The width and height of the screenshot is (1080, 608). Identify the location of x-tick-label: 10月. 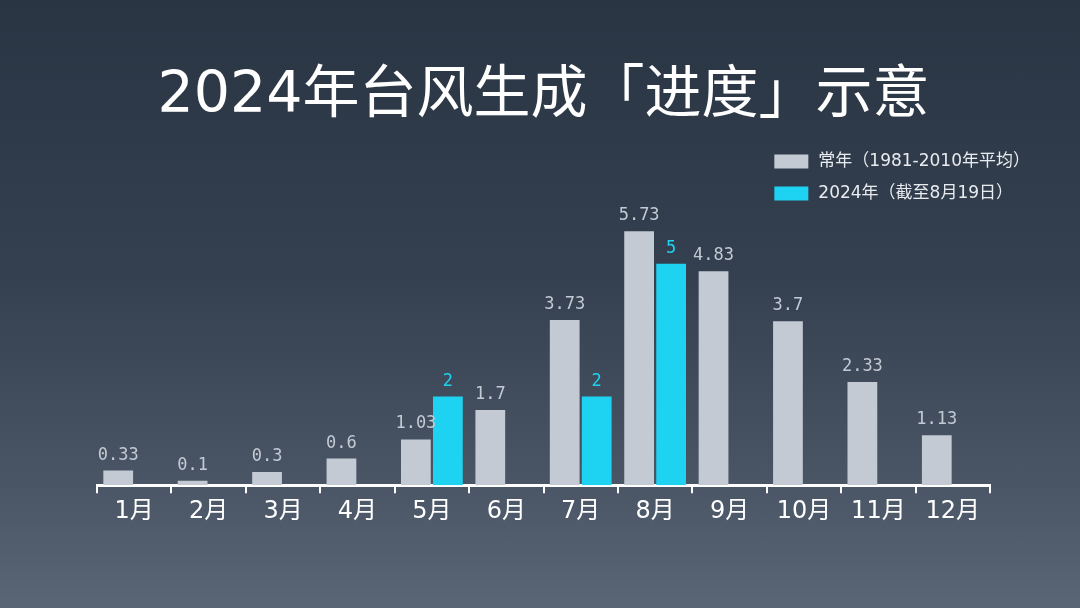
(804, 509).